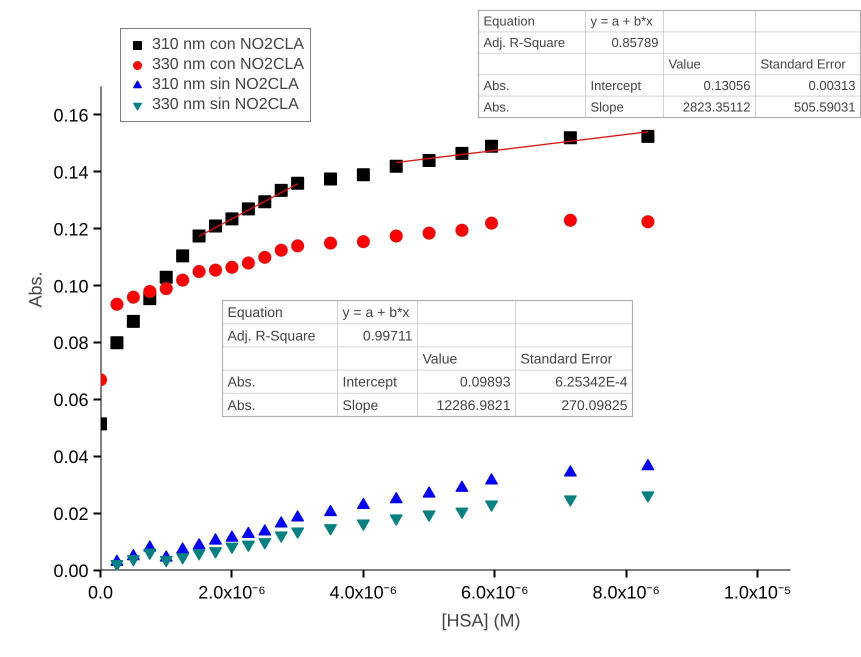 The image size is (861, 657). What do you see at coordinates (495, 592) in the screenshot?
I see `x-tick-label: 6.0x10⁻⁶` at bounding box center [495, 592].